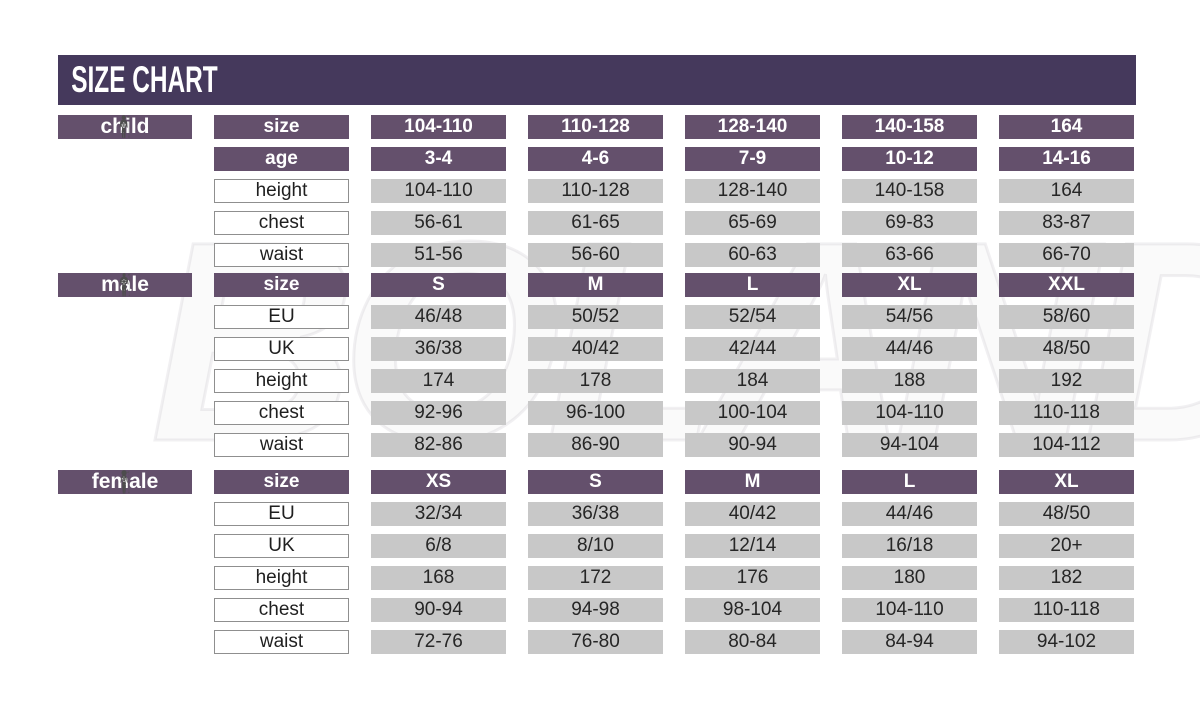 This screenshot has width=1200, height=727. Describe the element at coordinates (438, 413) in the screenshot. I see `value-cell: 92-96` at that location.